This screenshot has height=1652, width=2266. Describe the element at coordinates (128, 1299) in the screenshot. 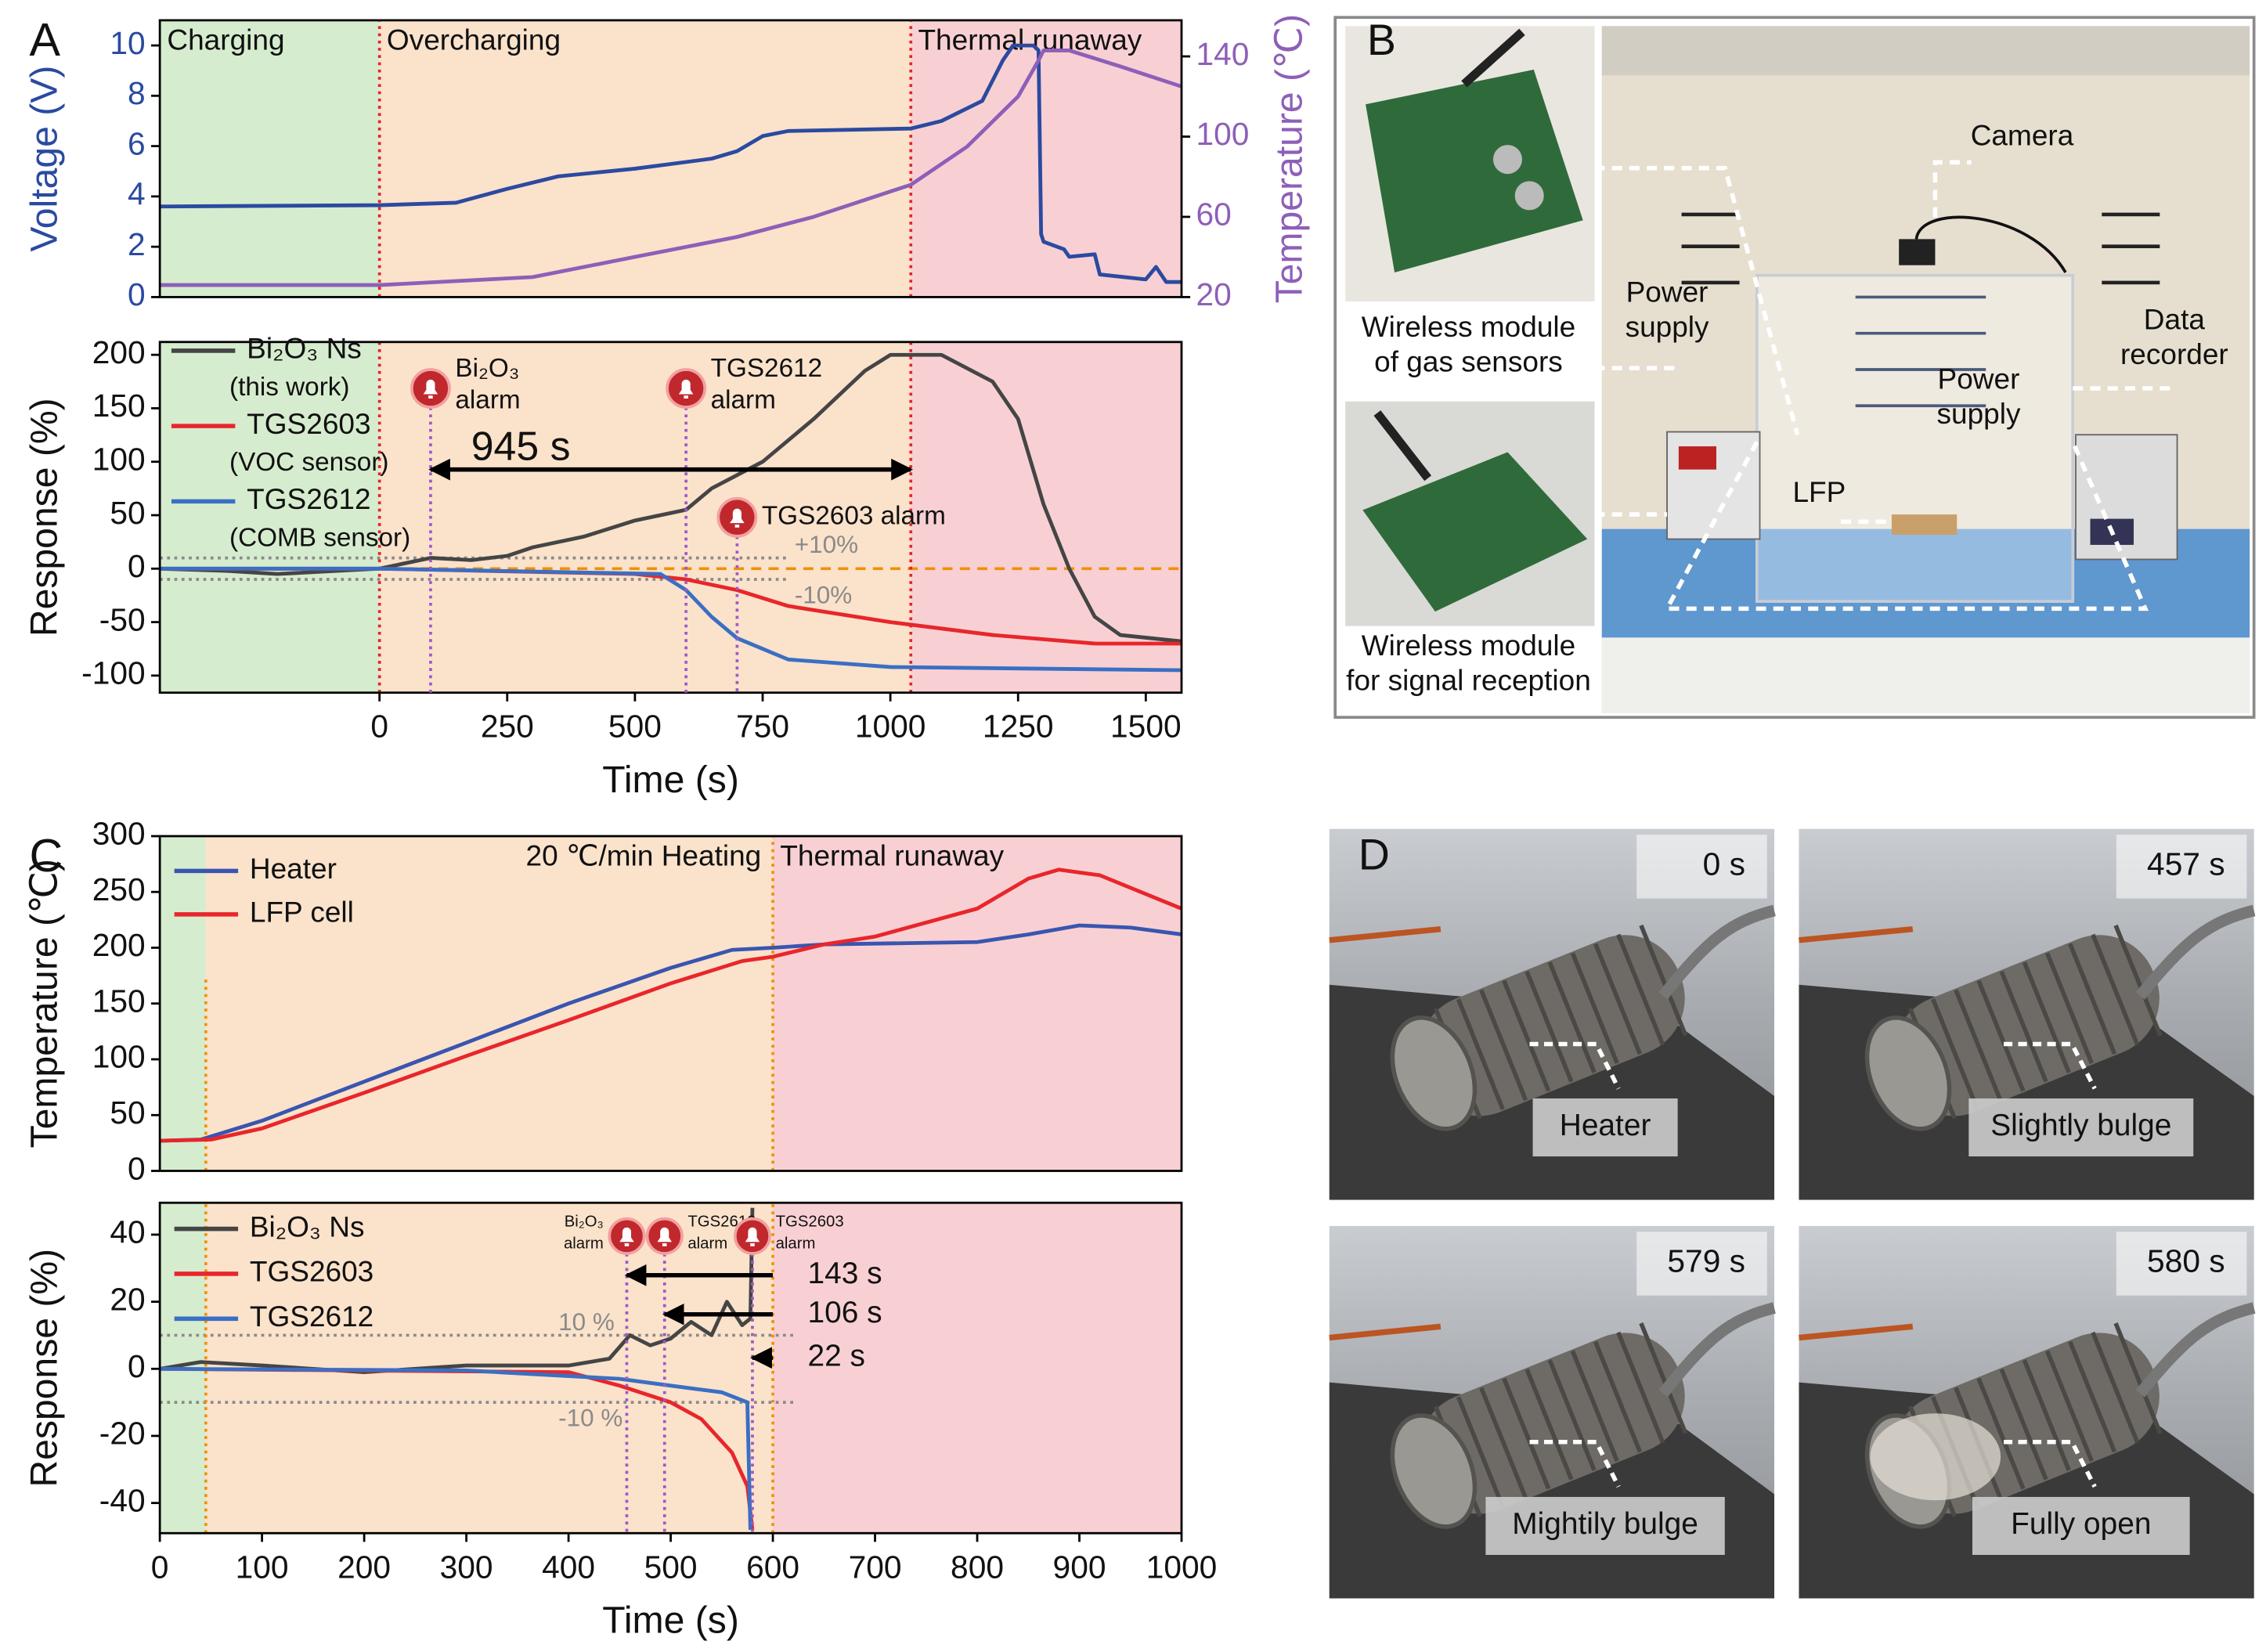

I see `y-tick-label: 20` at that location.